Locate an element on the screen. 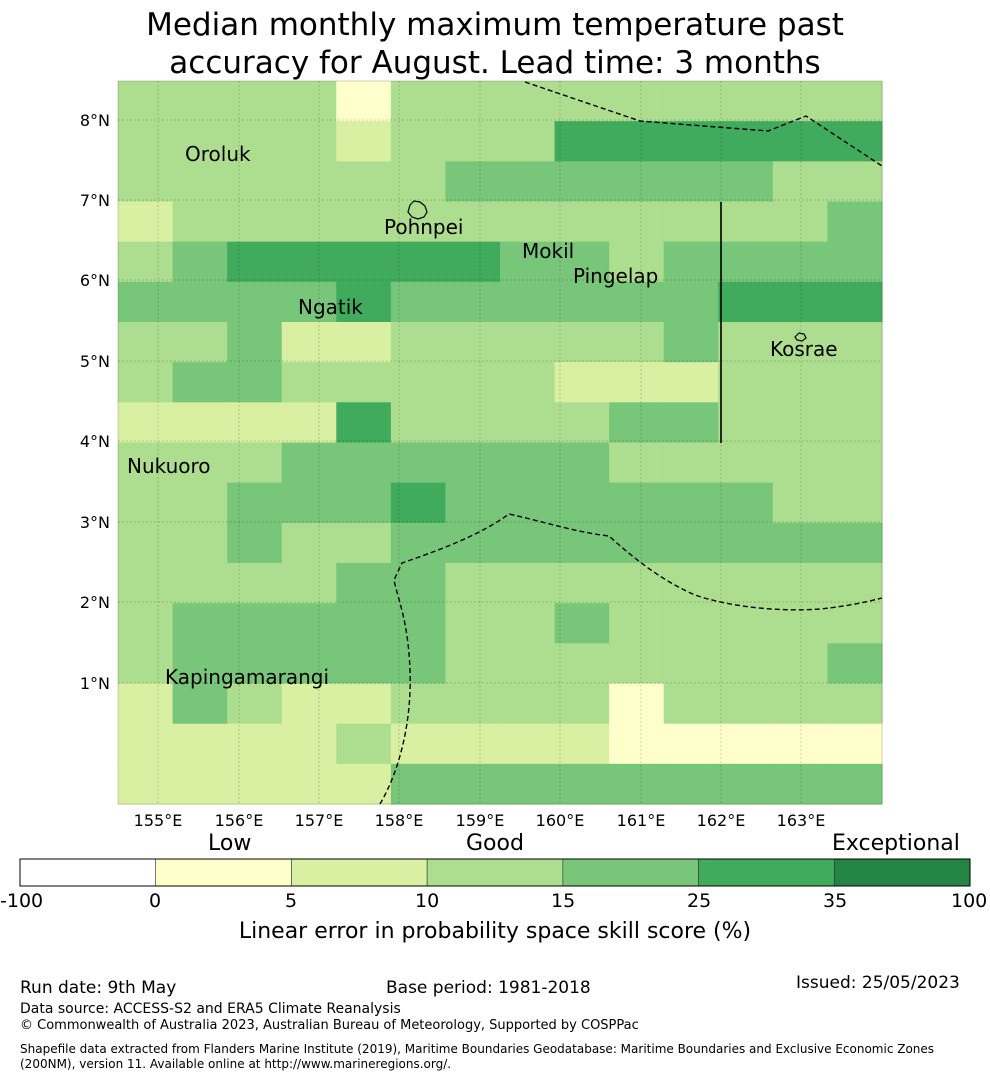 This screenshot has height=1080, width=990. colorbar is located at coordinates (495, 872).